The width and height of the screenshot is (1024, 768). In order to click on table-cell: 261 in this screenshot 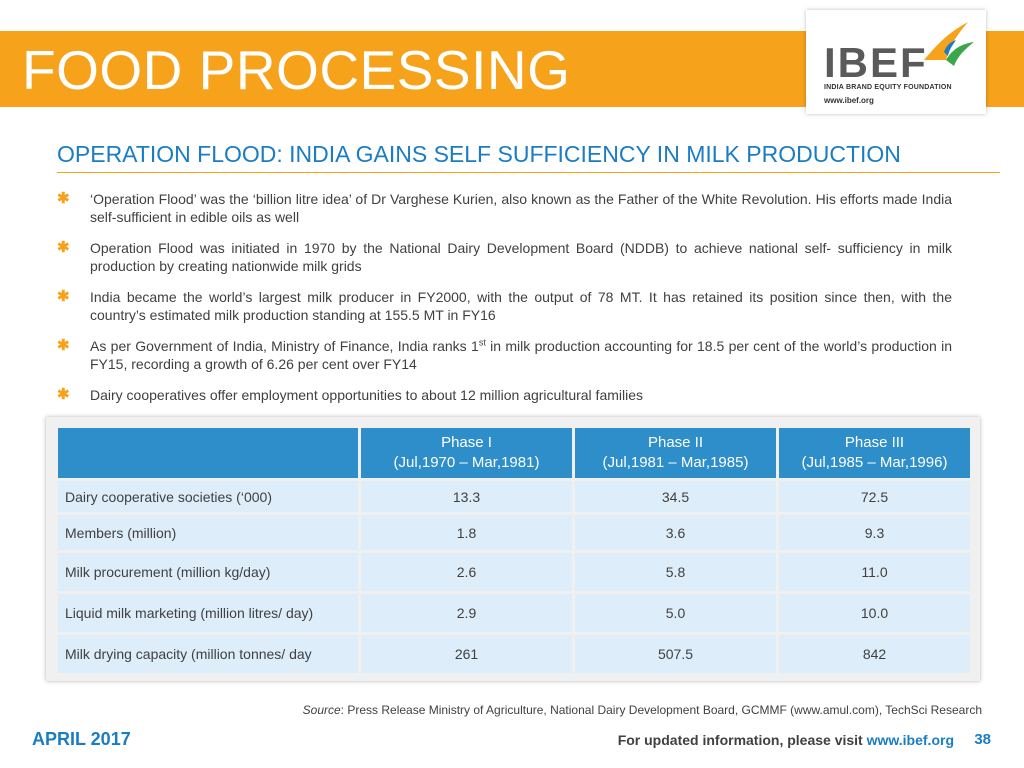, I will do `click(466, 654)`.